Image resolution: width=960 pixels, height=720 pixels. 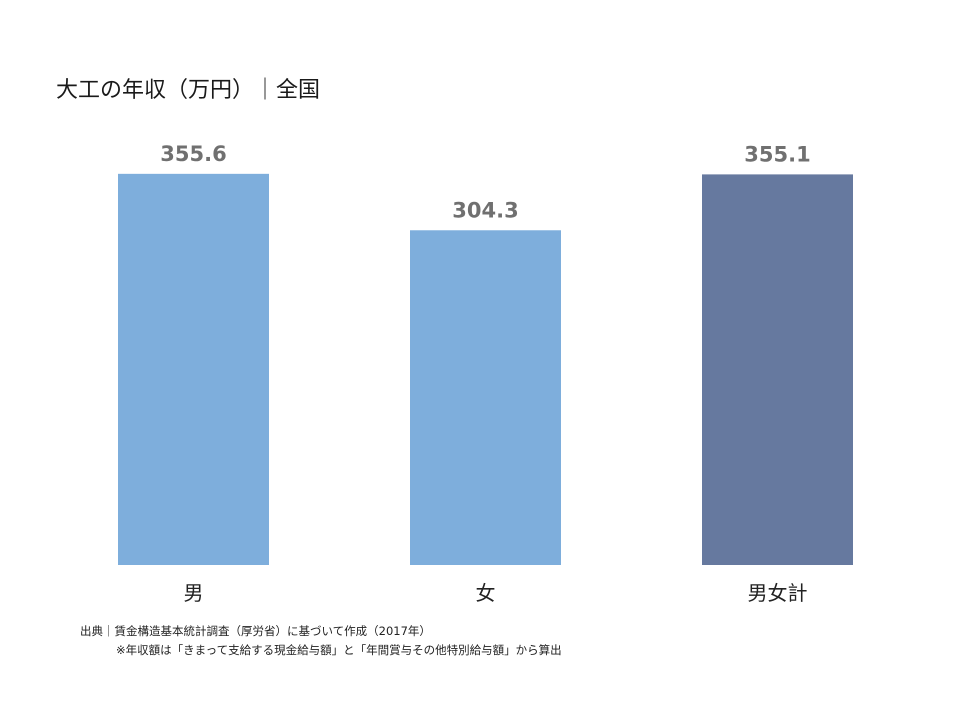 I want to click on source-footnote: ※年収額は「きまって支給する現金給与額」と「年間賞与その他特別給与額」から算出, so click(x=339, y=650).